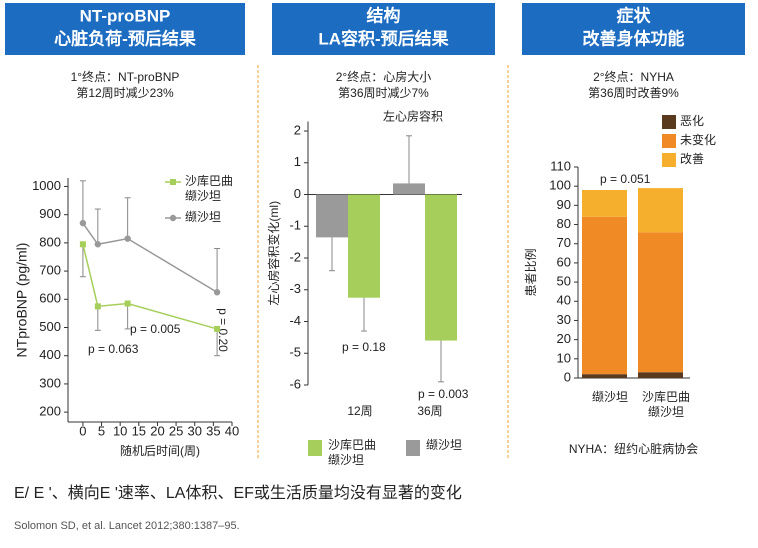 This screenshot has width=758, height=548. What do you see at coordinates (531, 272) in the screenshot?
I see `y-axis-label: 患者比例` at bounding box center [531, 272].